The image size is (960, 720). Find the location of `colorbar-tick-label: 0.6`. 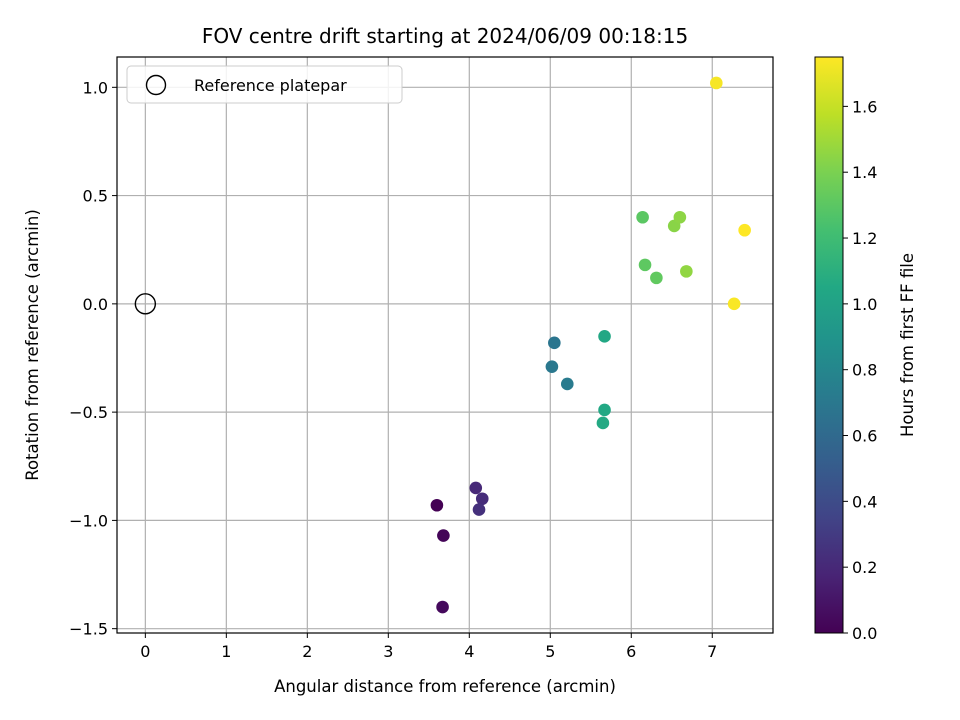

colorbar-tick-label: 0.6 is located at coordinates (864, 436).